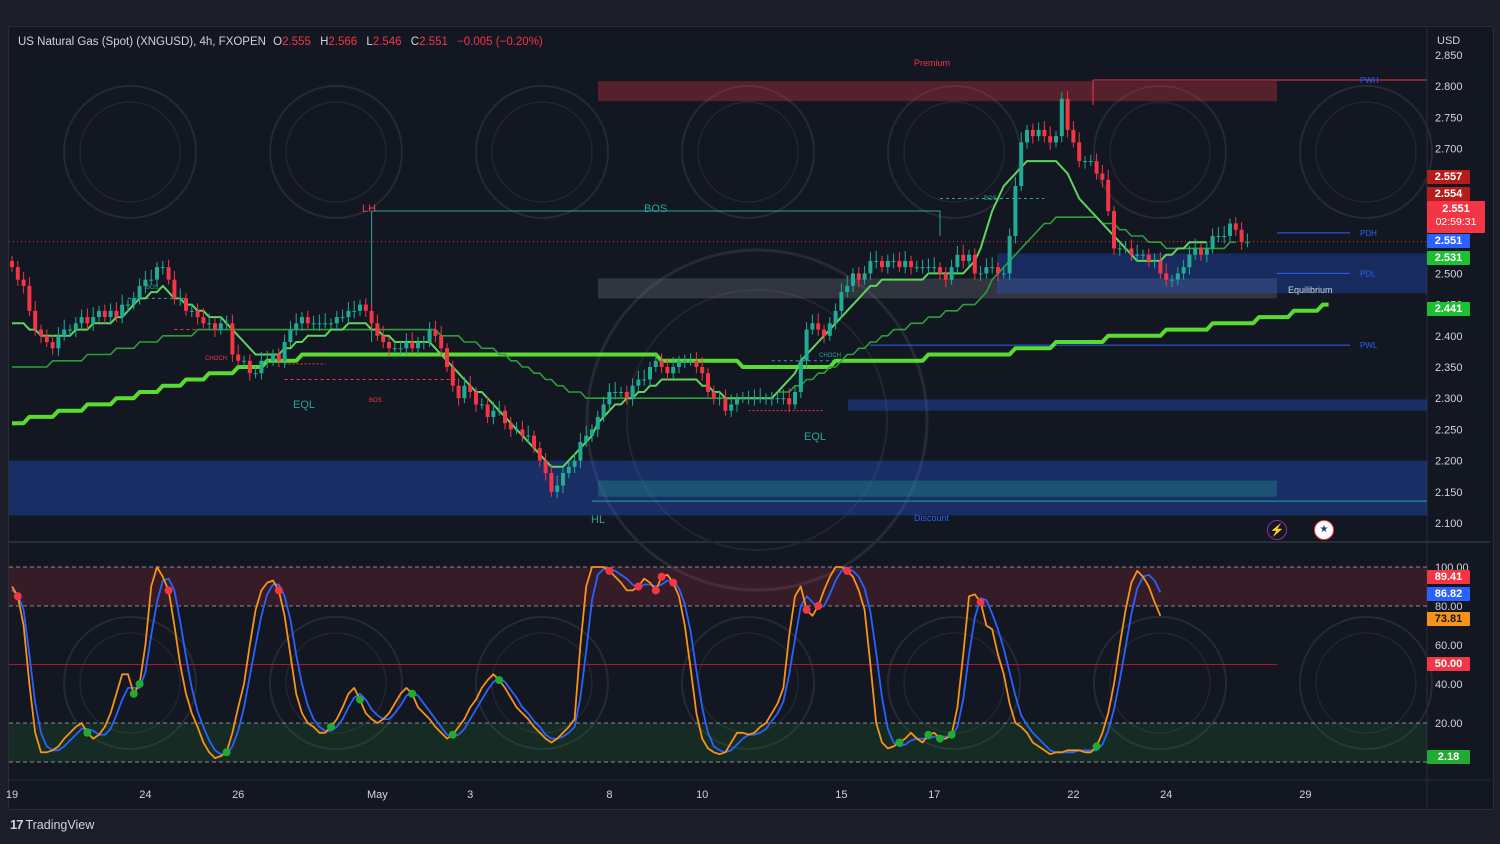  I want to click on annotation-lh: LH, so click(369, 209).